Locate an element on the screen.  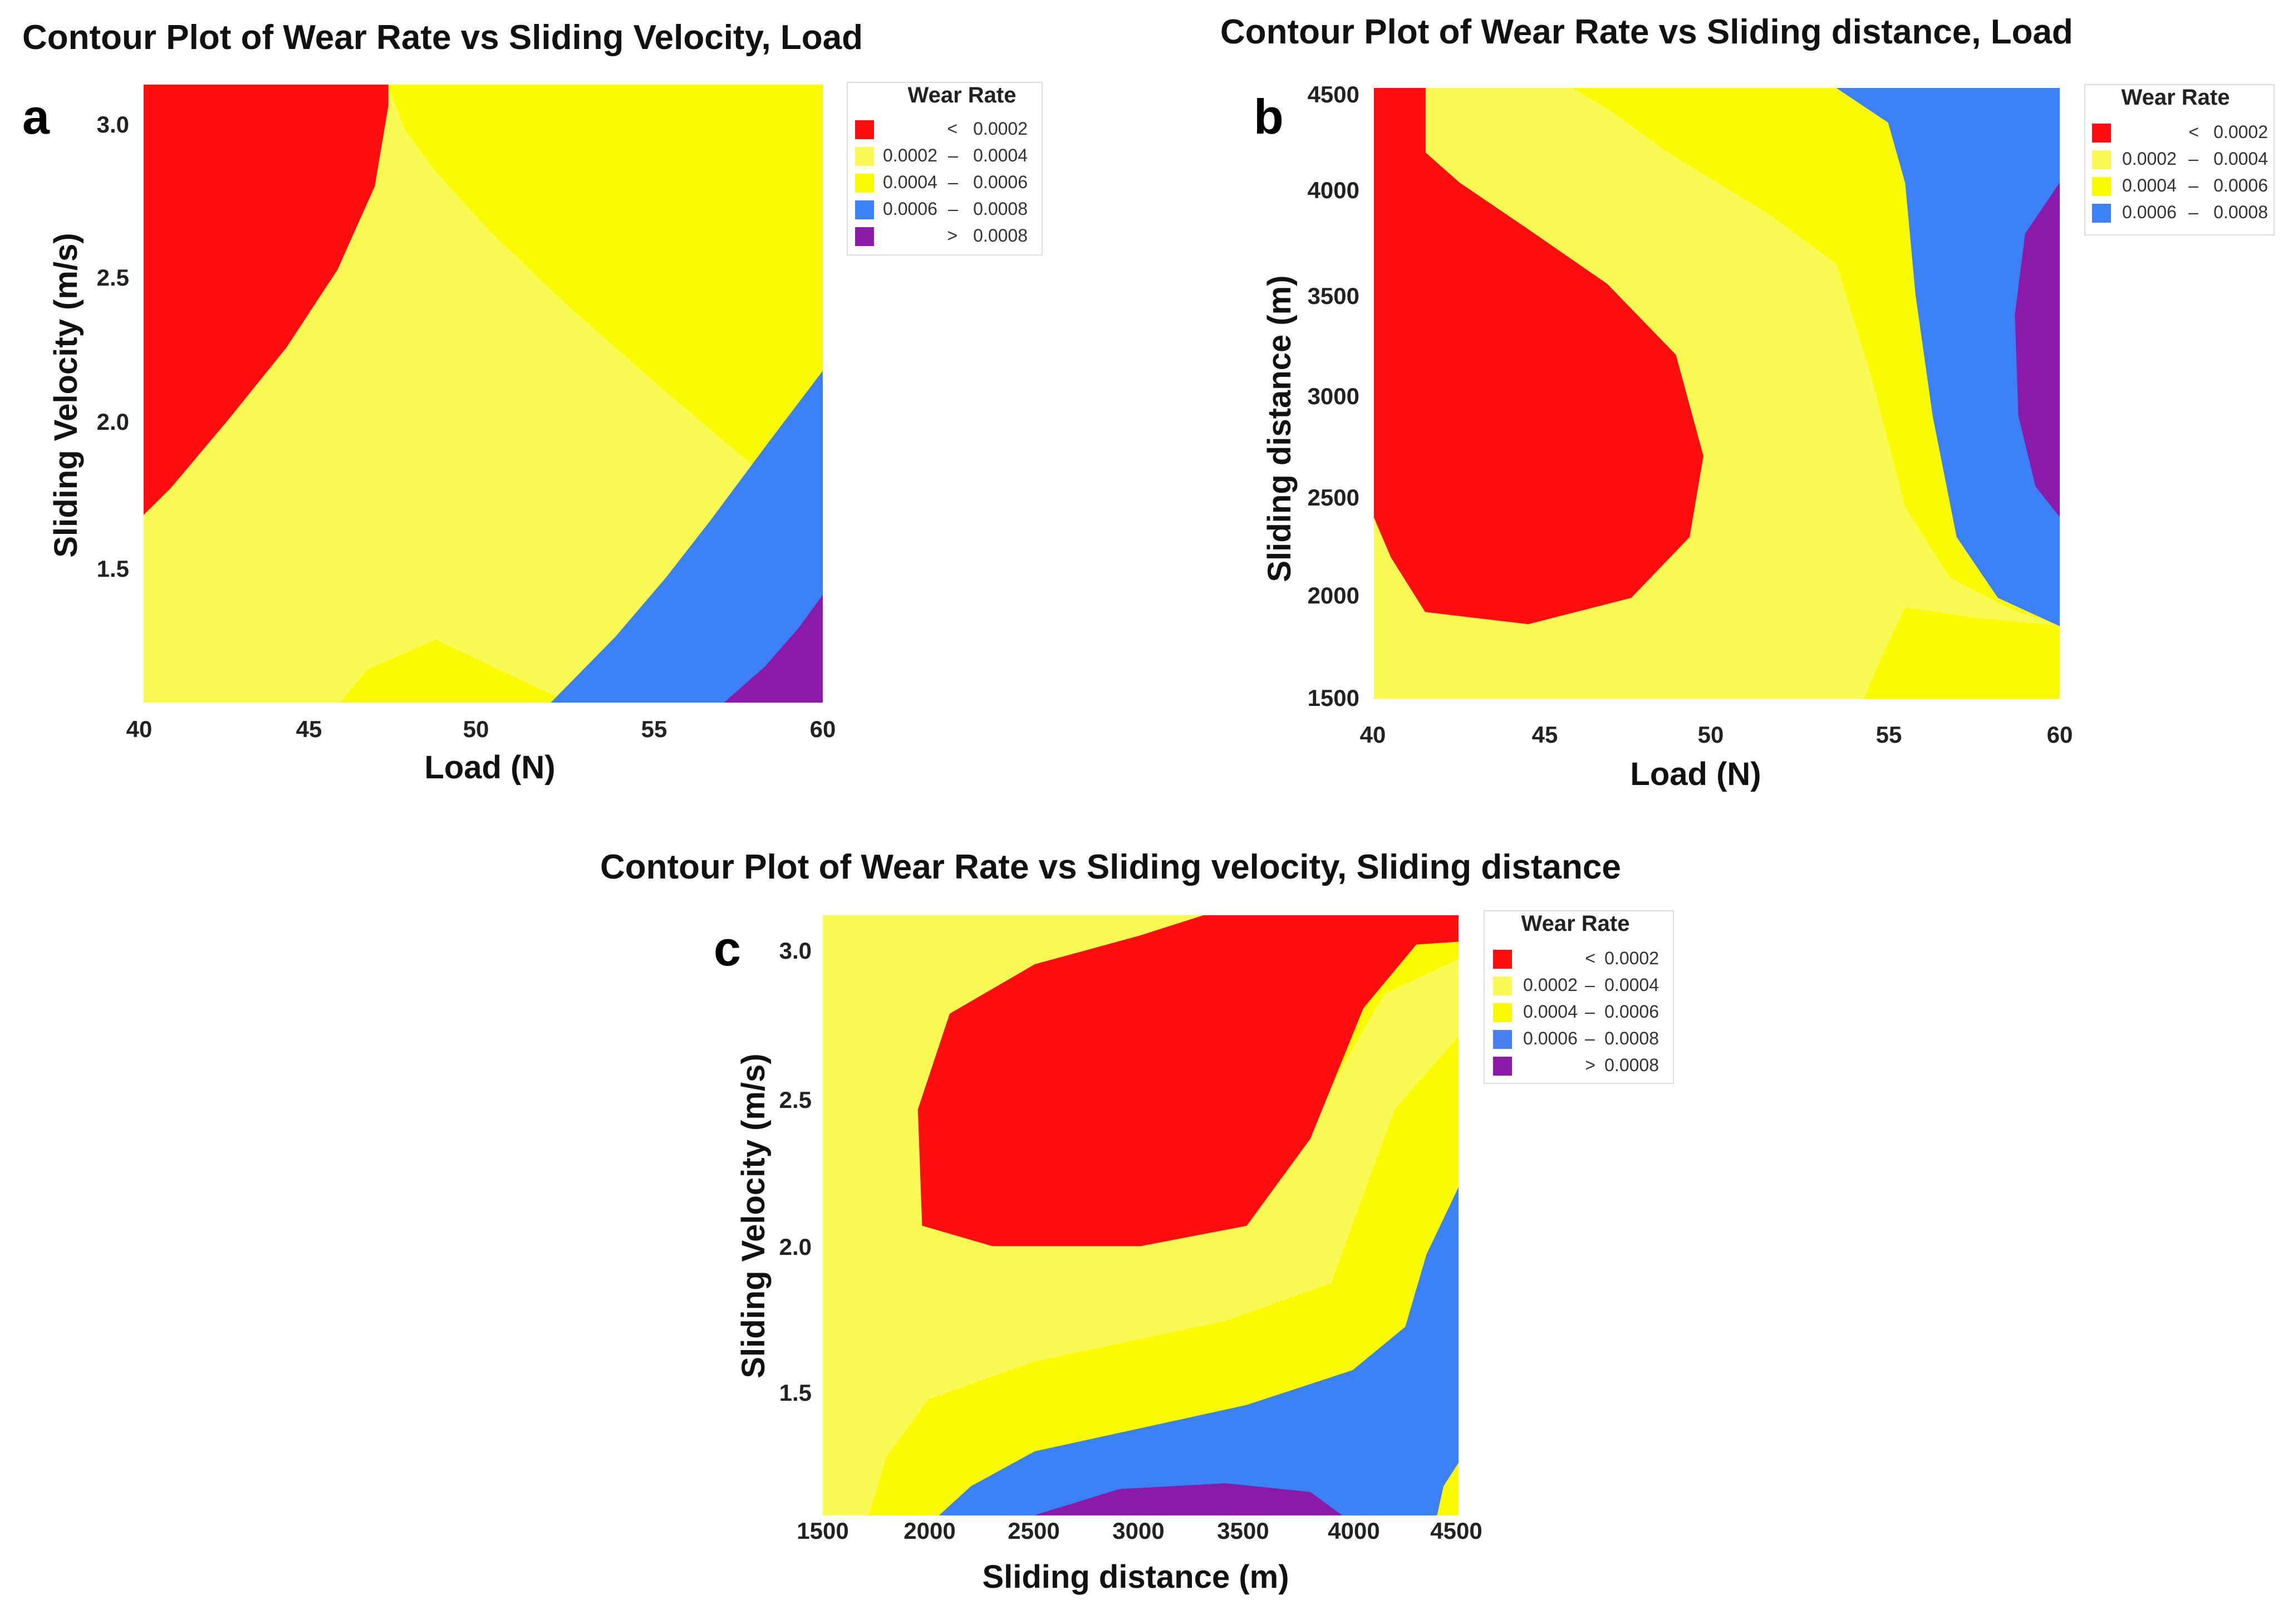
panel-b-y-axis-label: Sliding distance (m) is located at coordinates (1279, 428).